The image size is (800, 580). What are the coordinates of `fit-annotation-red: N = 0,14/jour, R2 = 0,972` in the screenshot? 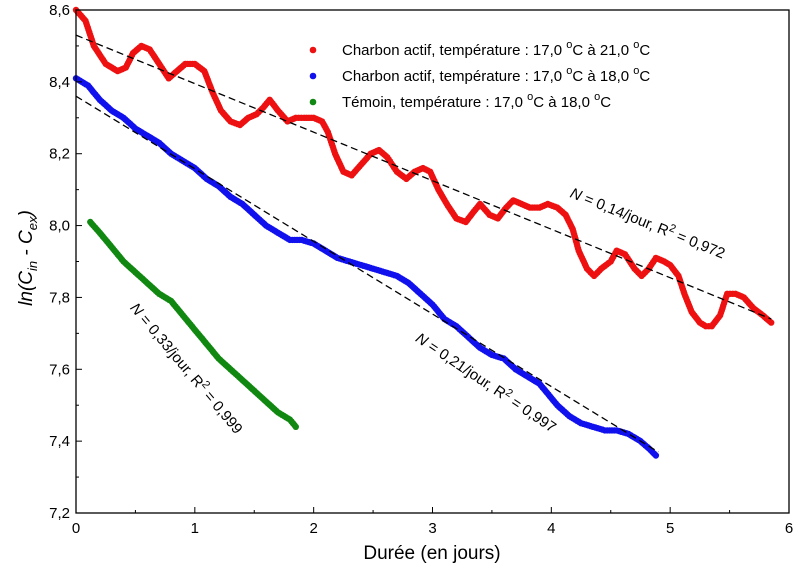 It's located at (648, 223).